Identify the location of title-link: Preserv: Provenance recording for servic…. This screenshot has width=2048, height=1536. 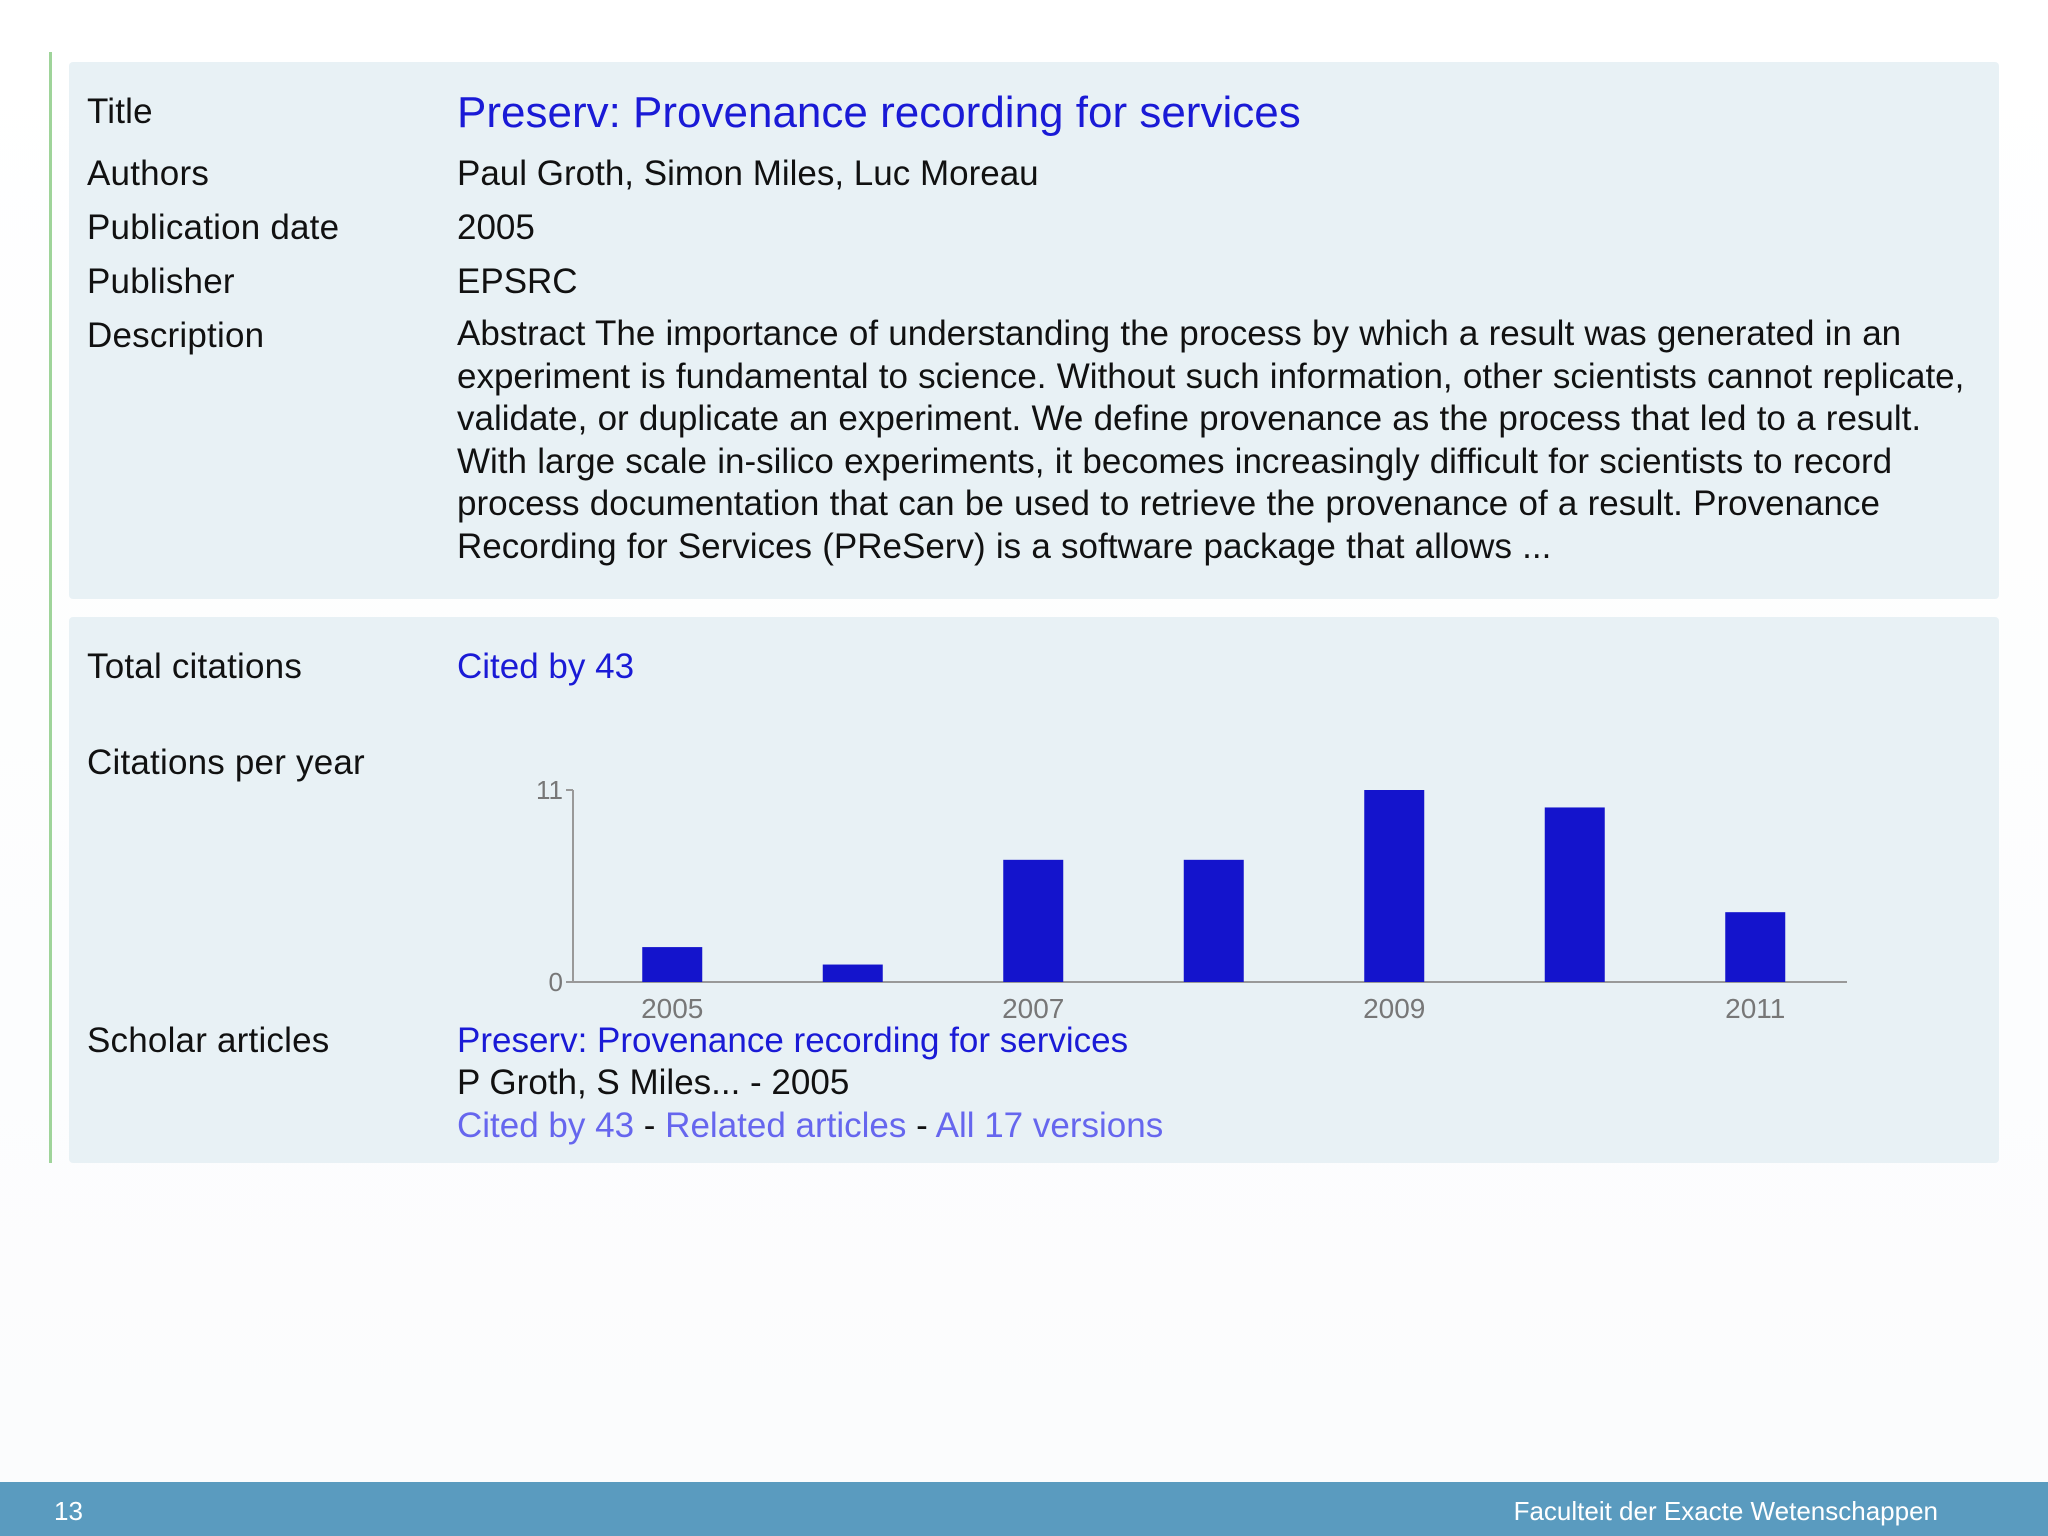
(879, 112).